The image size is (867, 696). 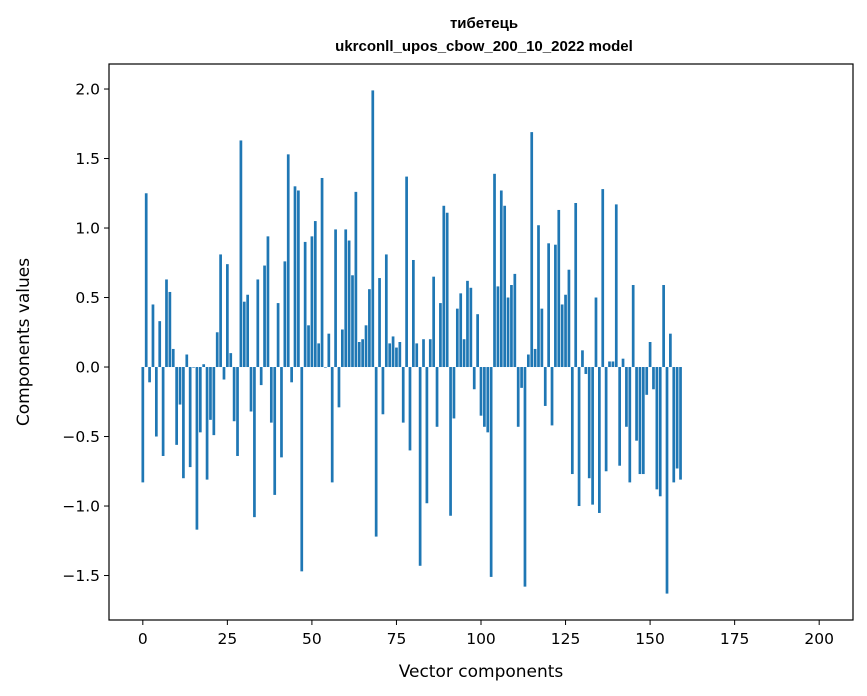 I want to click on y-tick-label: 0.5, so click(x=87, y=298).